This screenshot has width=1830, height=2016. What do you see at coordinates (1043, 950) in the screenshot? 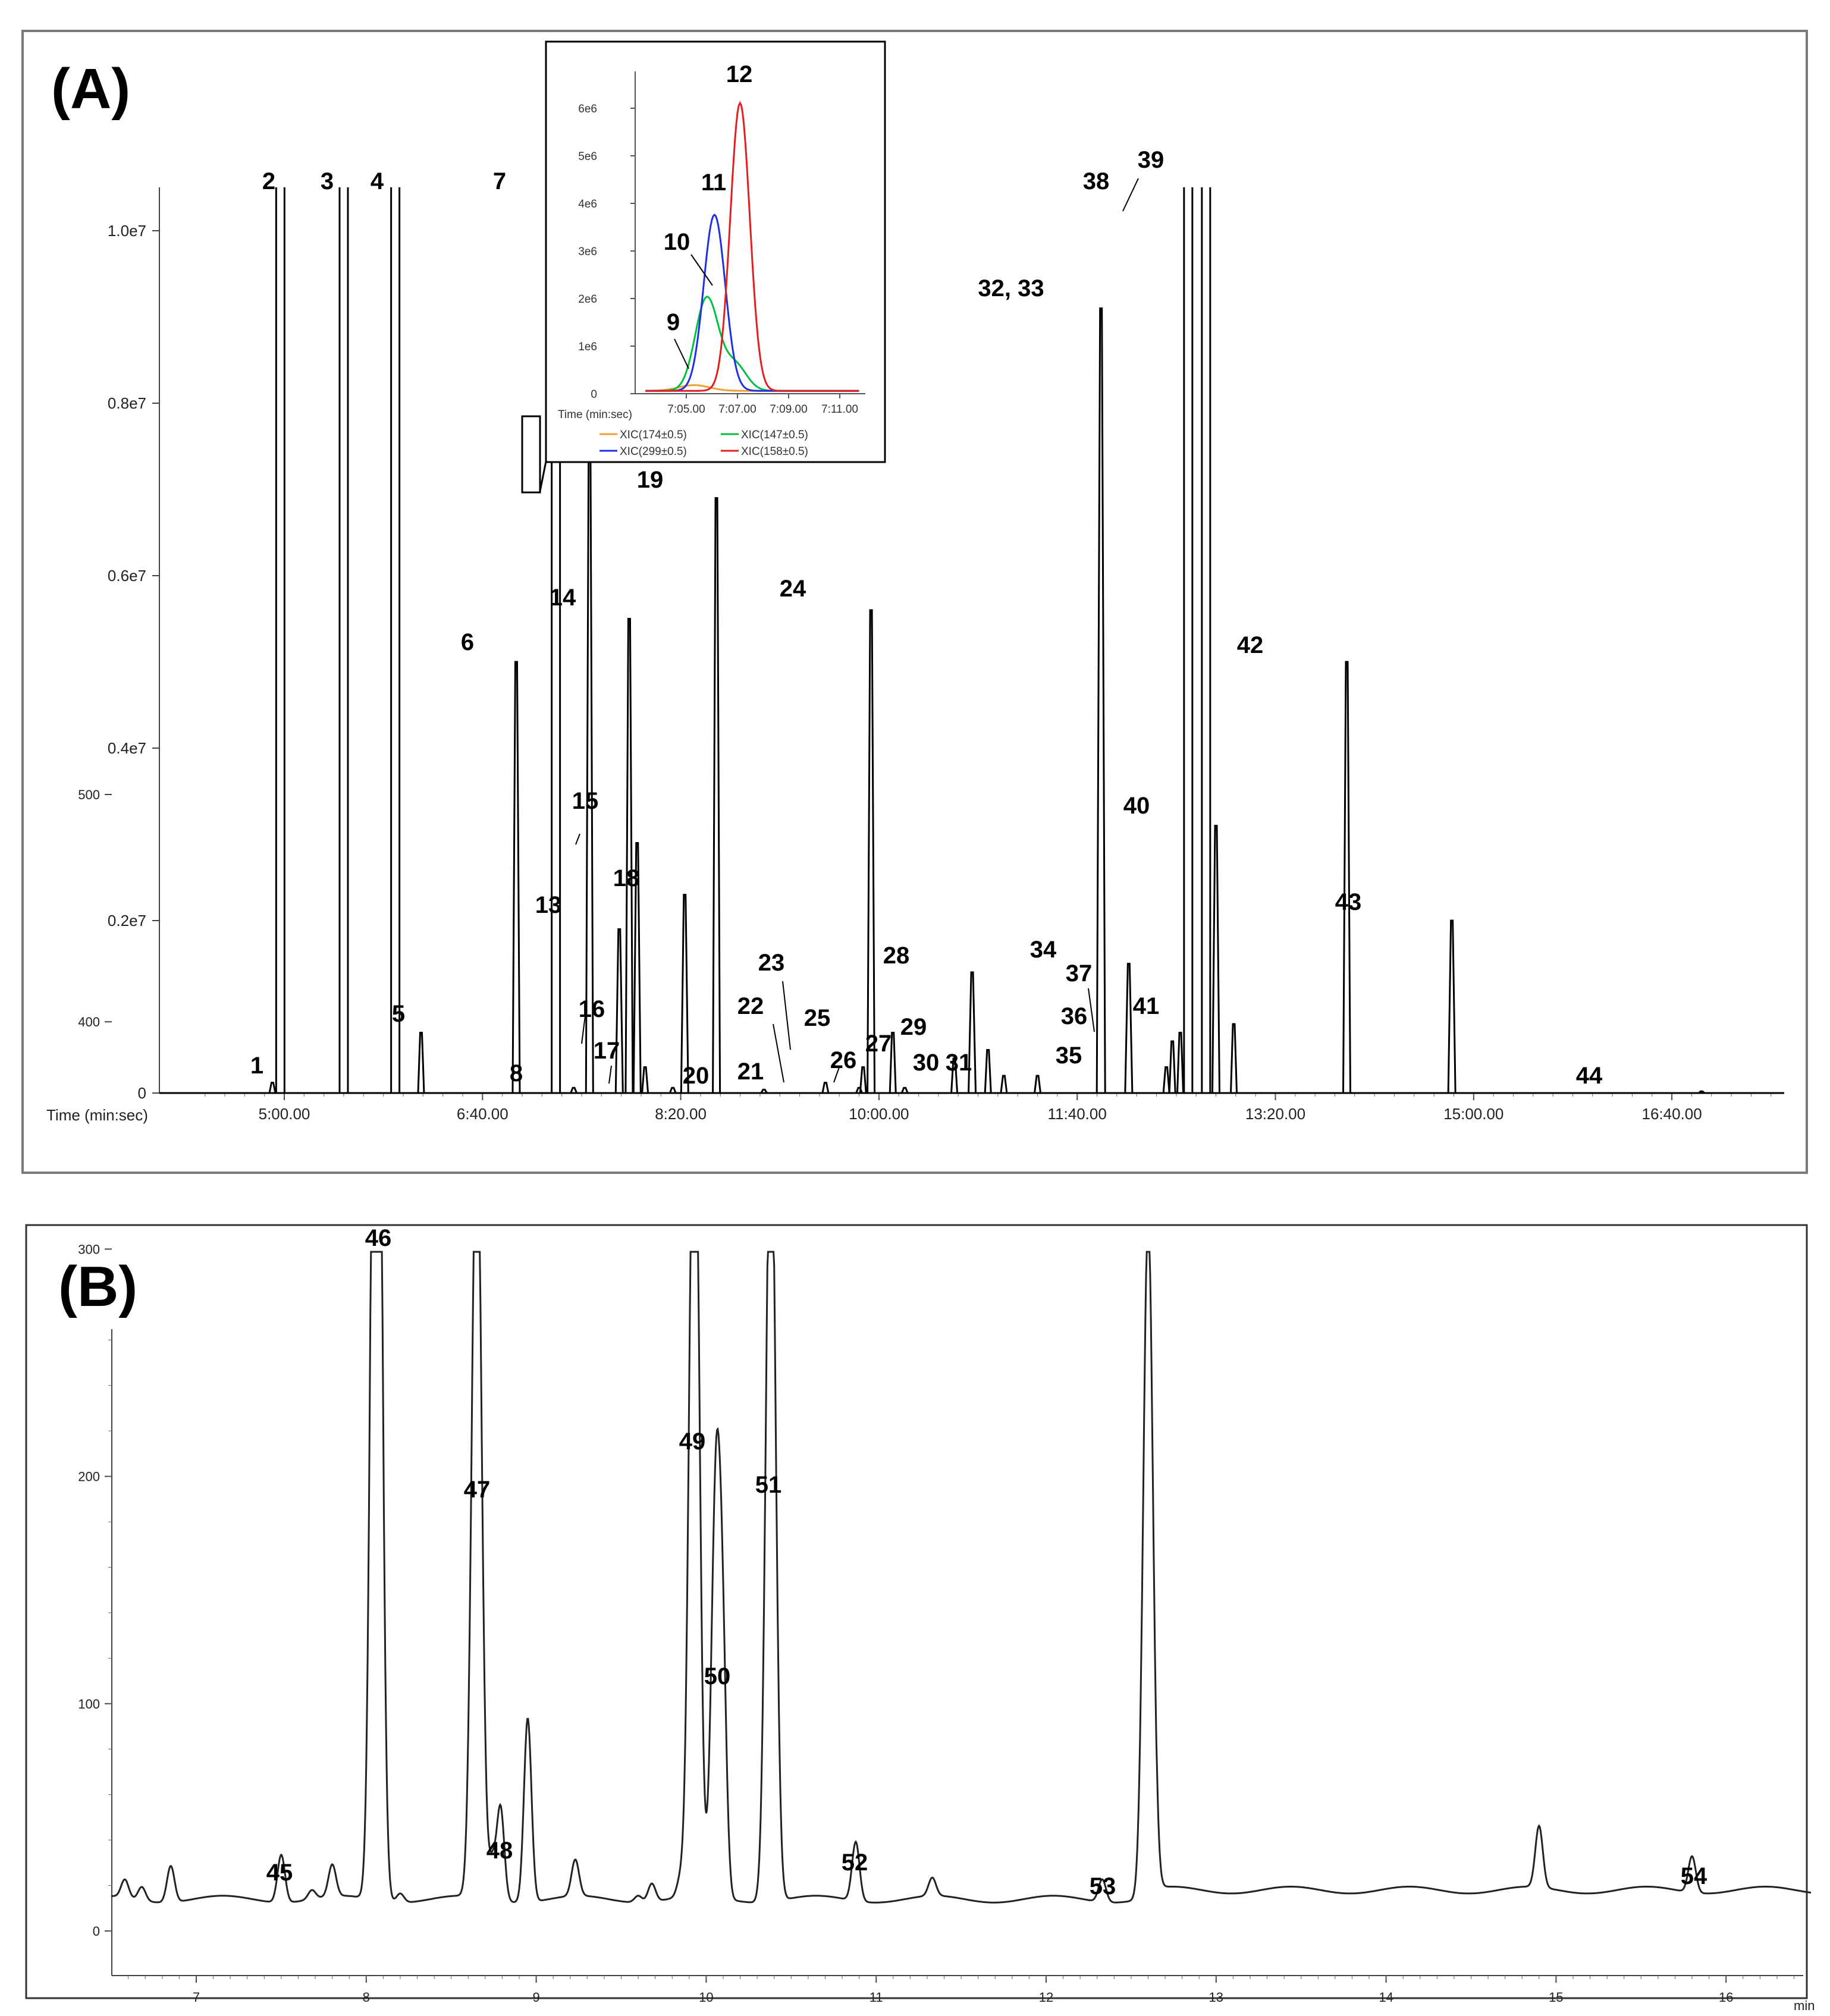
I see `peak-label-34: 34` at bounding box center [1043, 950].